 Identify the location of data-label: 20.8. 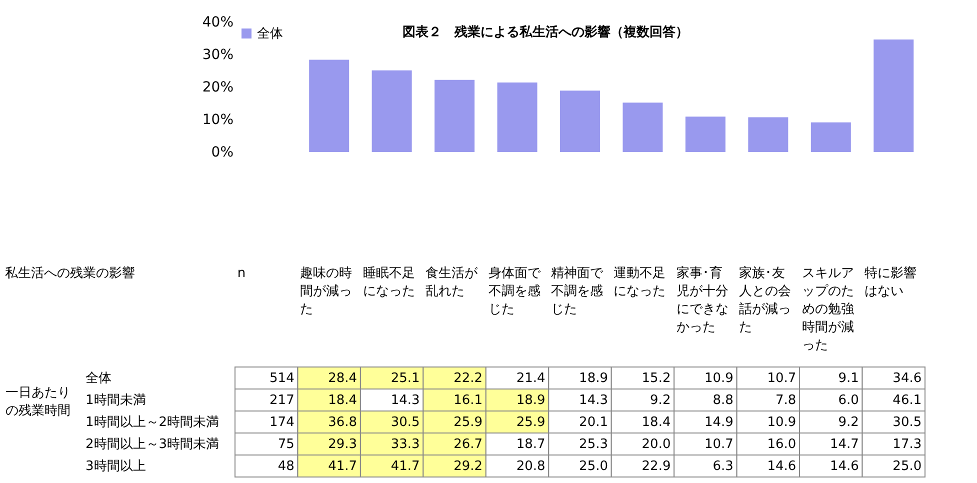
(531, 466).